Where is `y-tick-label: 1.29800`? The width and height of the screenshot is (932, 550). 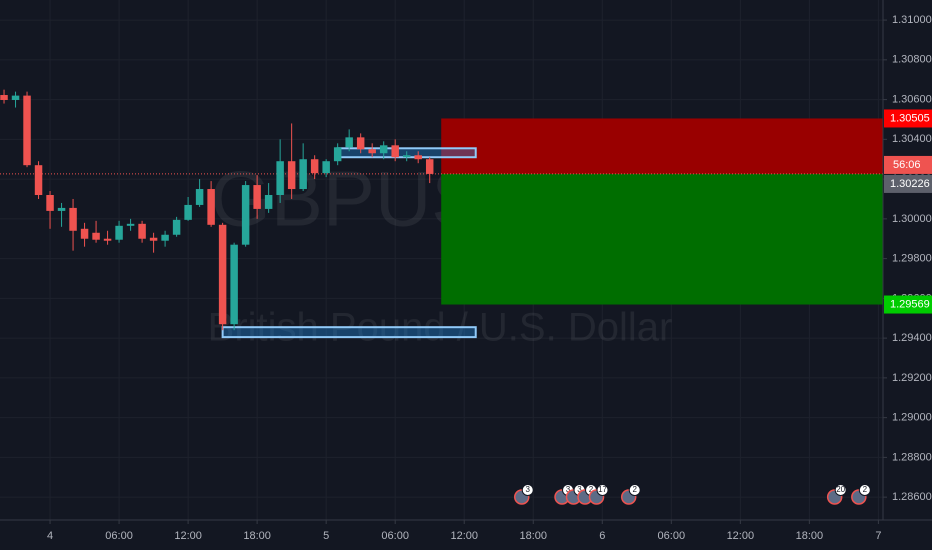
y-tick-label: 1.29800 is located at coordinates (912, 259).